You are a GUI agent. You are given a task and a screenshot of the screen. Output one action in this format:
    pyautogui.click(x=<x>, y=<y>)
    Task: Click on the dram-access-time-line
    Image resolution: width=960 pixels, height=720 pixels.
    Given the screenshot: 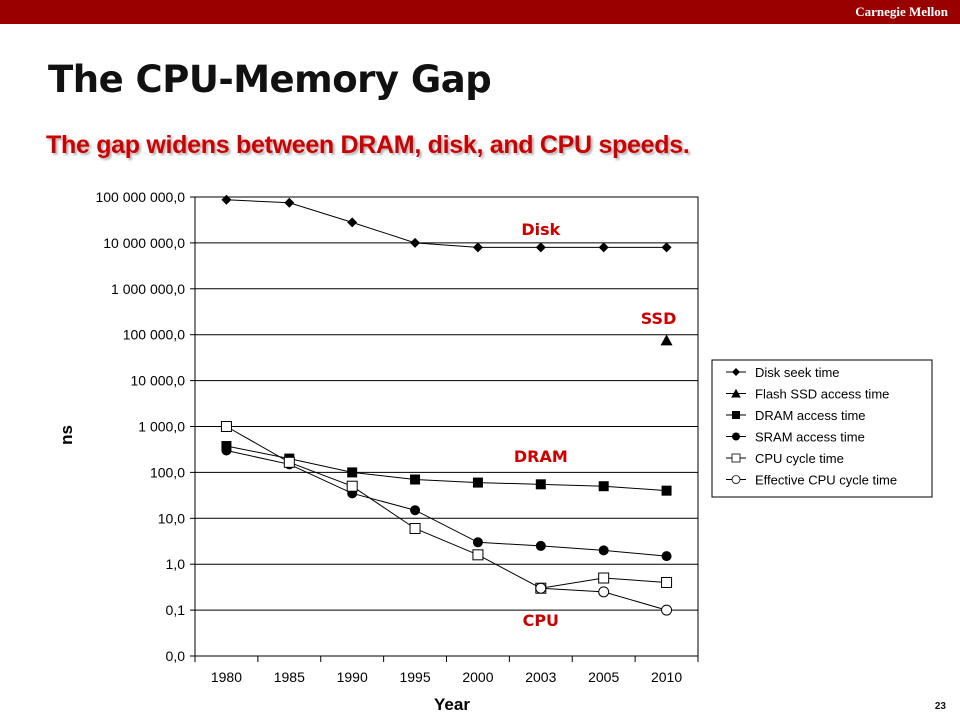 What is the action you would take?
    pyautogui.click(x=446, y=468)
    